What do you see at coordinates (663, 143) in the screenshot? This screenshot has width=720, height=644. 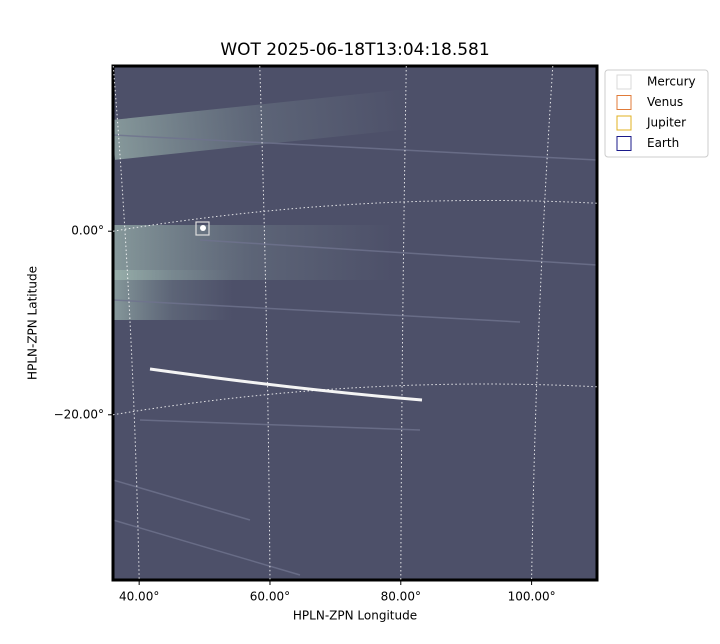 I see `legend-label: Earth` at bounding box center [663, 143].